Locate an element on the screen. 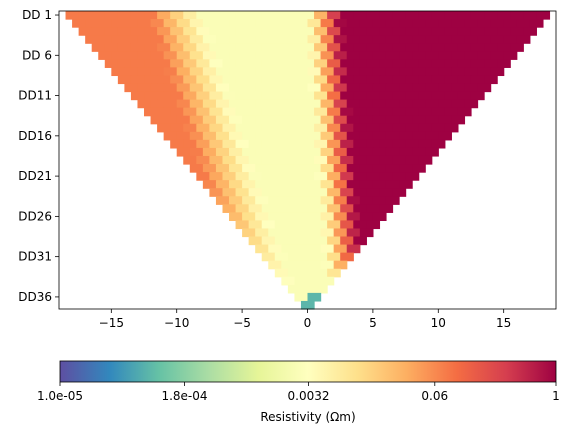 This screenshot has height=438, width=569. x-tick-label: −5 is located at coordinates (242, 323).